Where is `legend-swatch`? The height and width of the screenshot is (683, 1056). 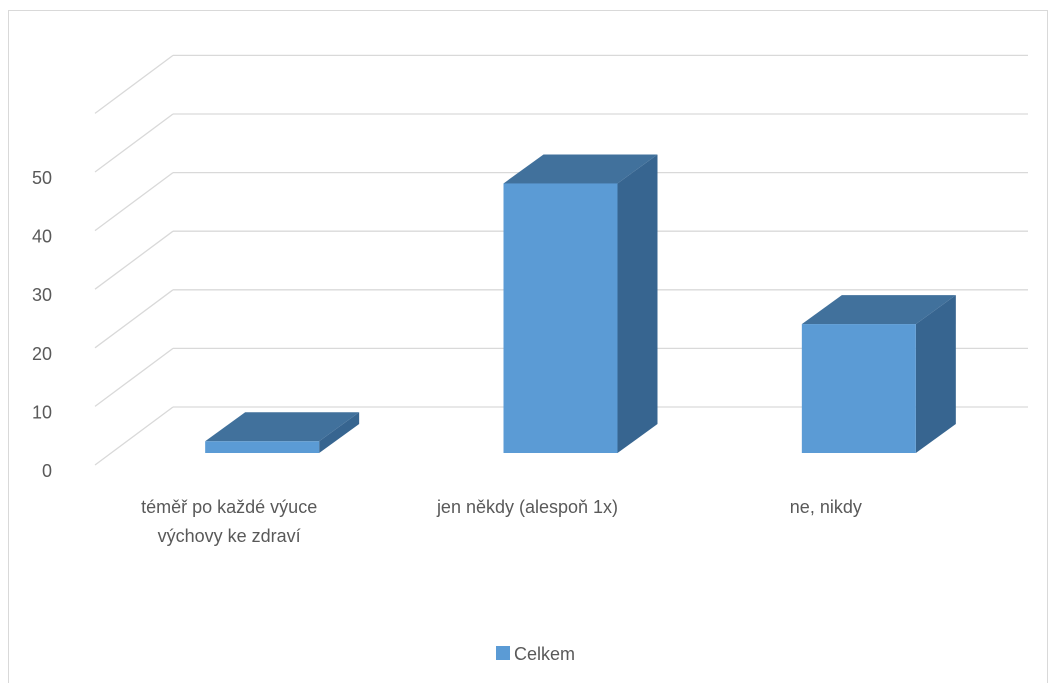
legend-swatch is located at coordinates (503, 653).